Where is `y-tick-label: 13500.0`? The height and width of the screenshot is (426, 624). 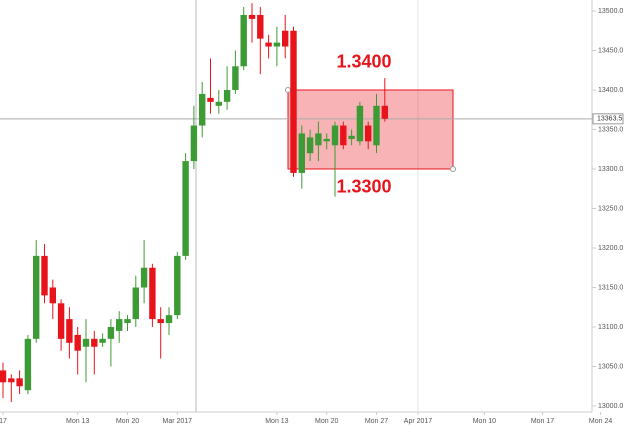 y-tick-label: 13500.0 is located at coordinates (610, 11).